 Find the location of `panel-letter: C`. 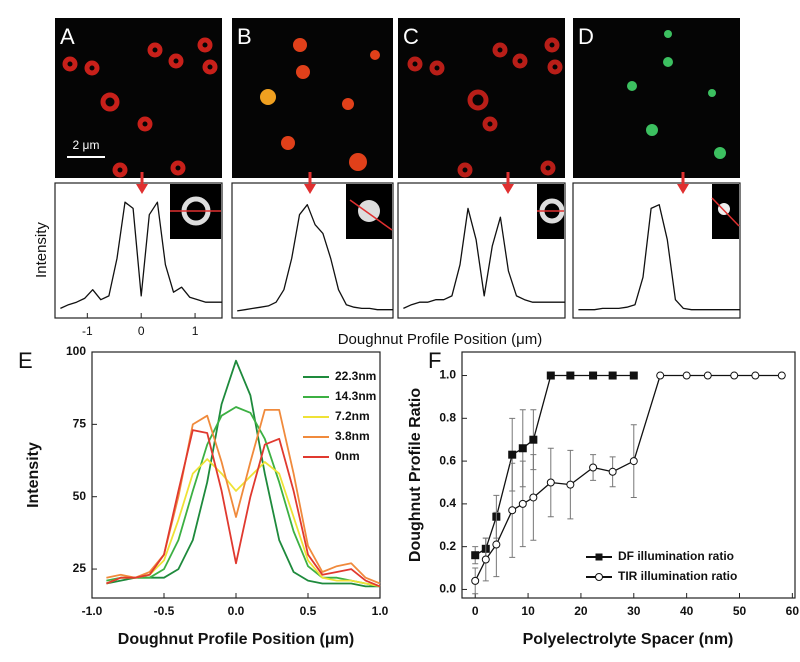

panel-letter: C is located at coordinates (411, 36).